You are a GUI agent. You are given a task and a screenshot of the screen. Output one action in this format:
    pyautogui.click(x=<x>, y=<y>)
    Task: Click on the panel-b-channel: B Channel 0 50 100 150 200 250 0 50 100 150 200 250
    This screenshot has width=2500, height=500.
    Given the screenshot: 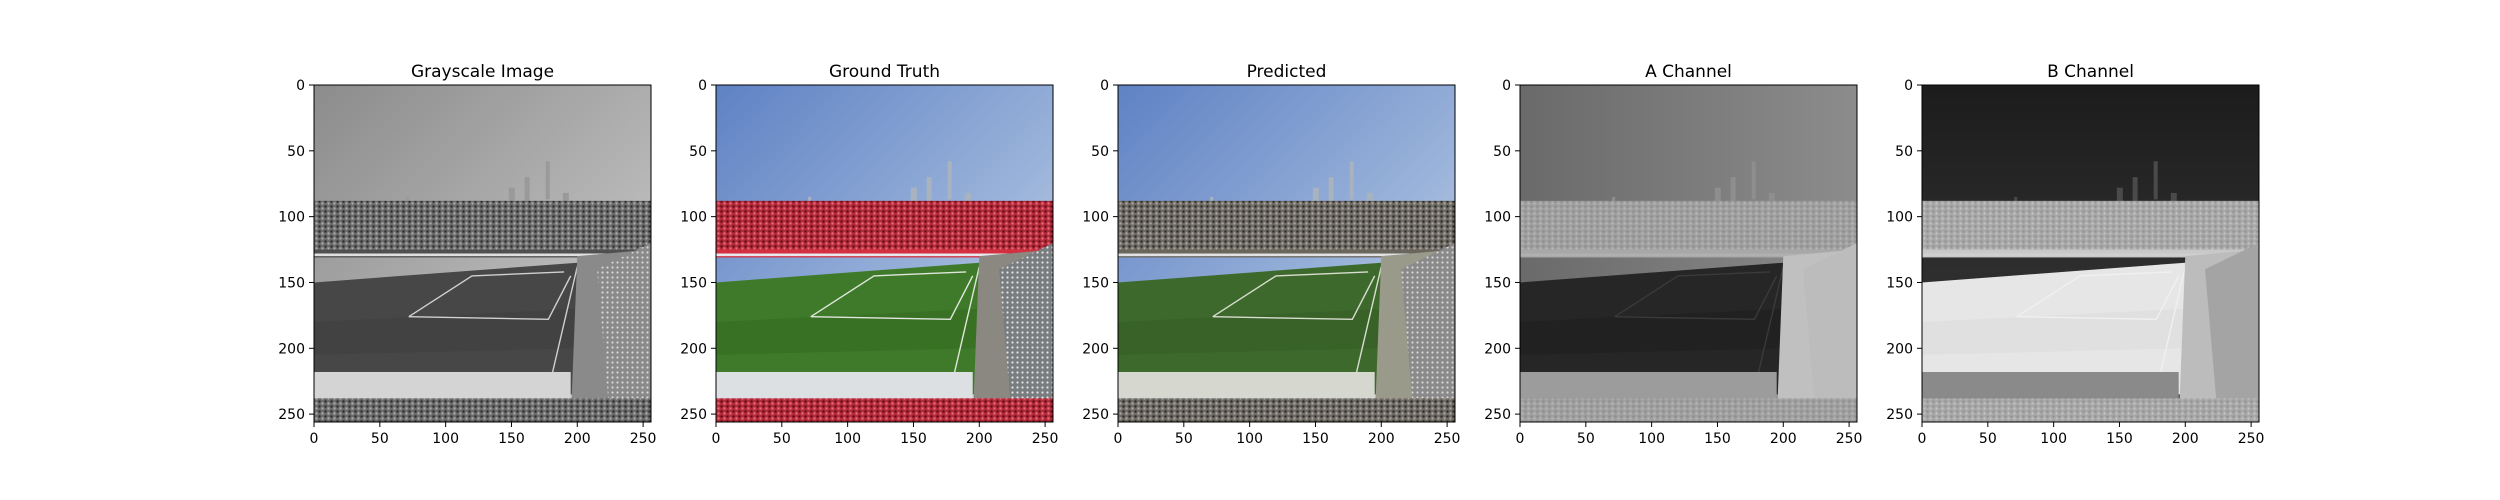 What is the action you would take?
    pyautogui.click(x=2075, y=254)
    